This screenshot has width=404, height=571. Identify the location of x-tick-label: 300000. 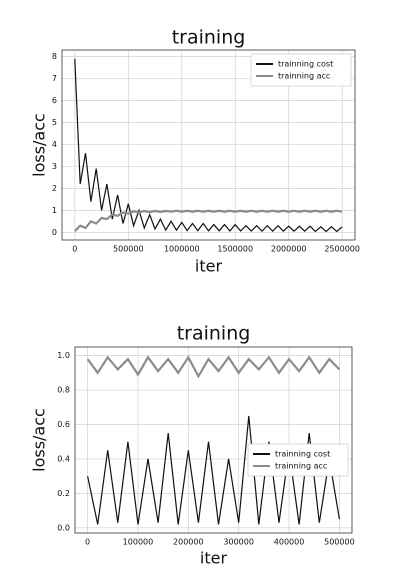
(238, 542).